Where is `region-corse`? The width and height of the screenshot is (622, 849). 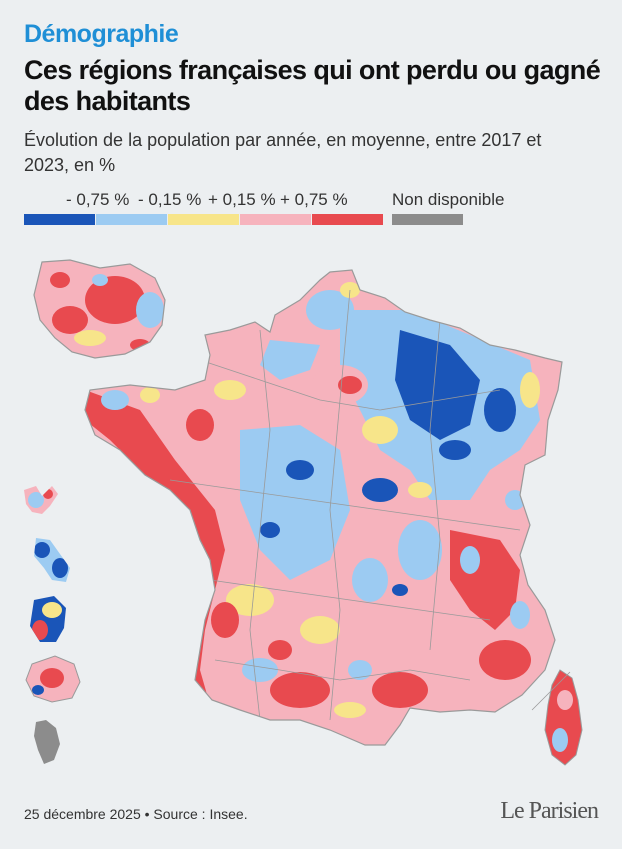 region-corse is located at coordinates (563, 717).